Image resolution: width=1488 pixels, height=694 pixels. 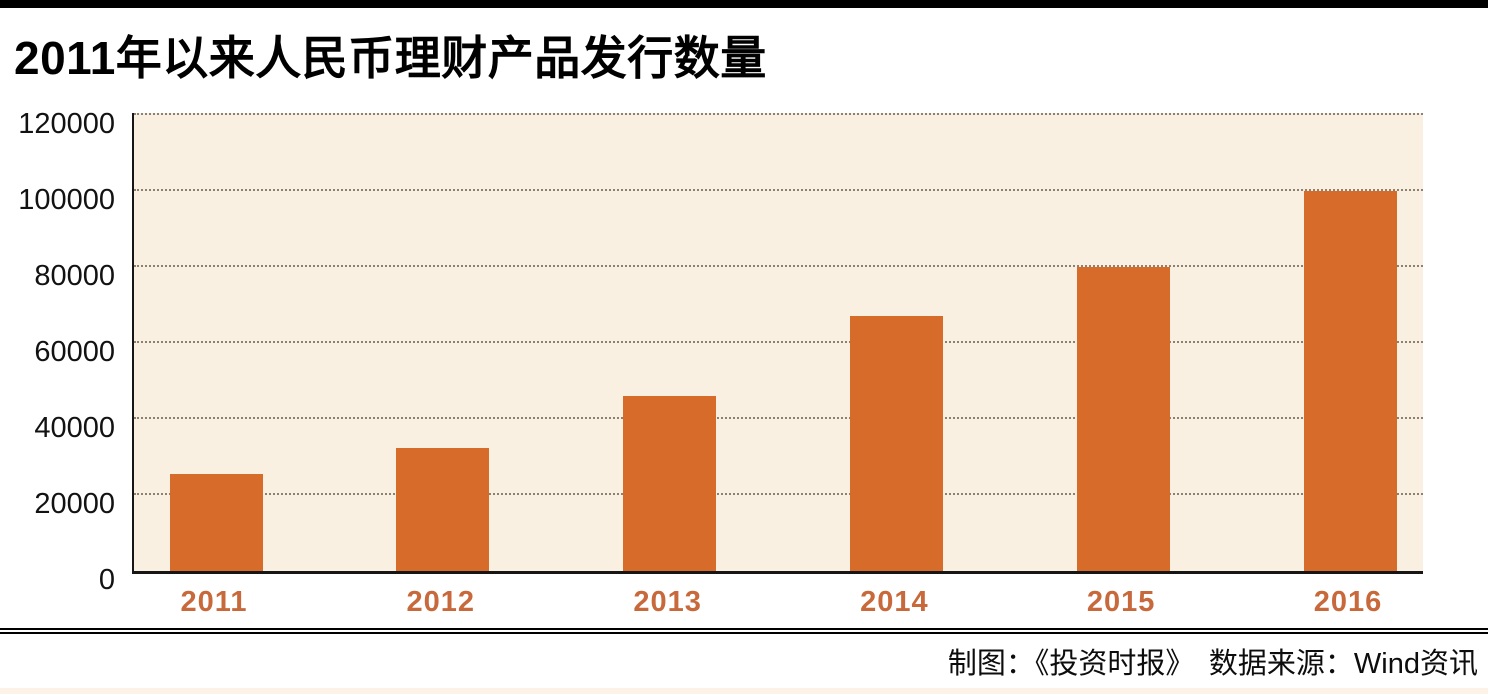 I want to click on bar-2012, so click(x=443, y=509).